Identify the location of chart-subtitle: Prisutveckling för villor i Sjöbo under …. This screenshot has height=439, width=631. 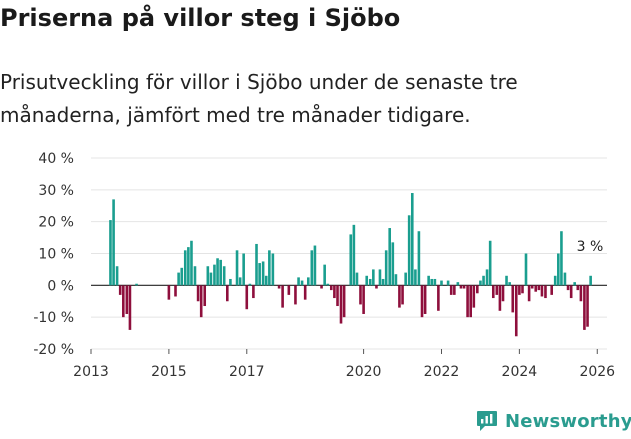
(259, 98).